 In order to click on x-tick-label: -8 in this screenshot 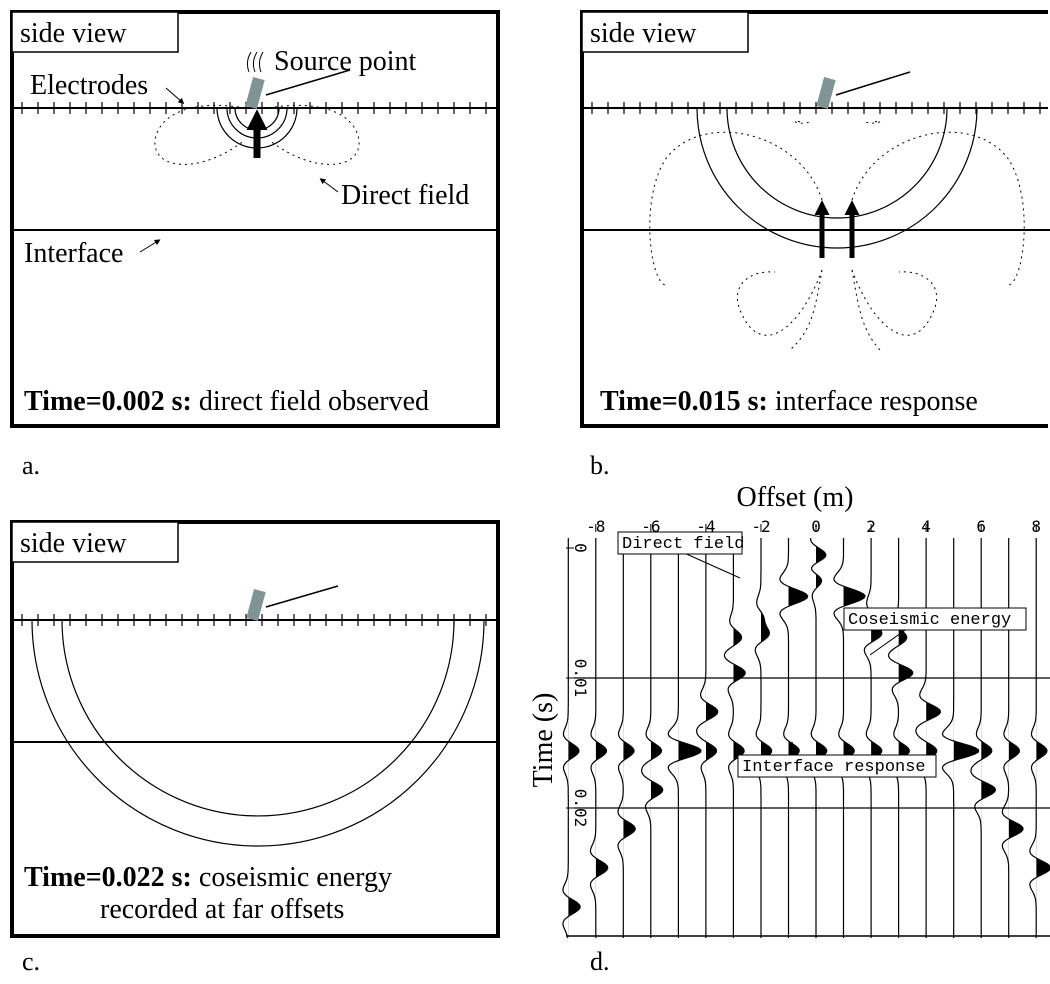, I will do `click(595, 526)`.